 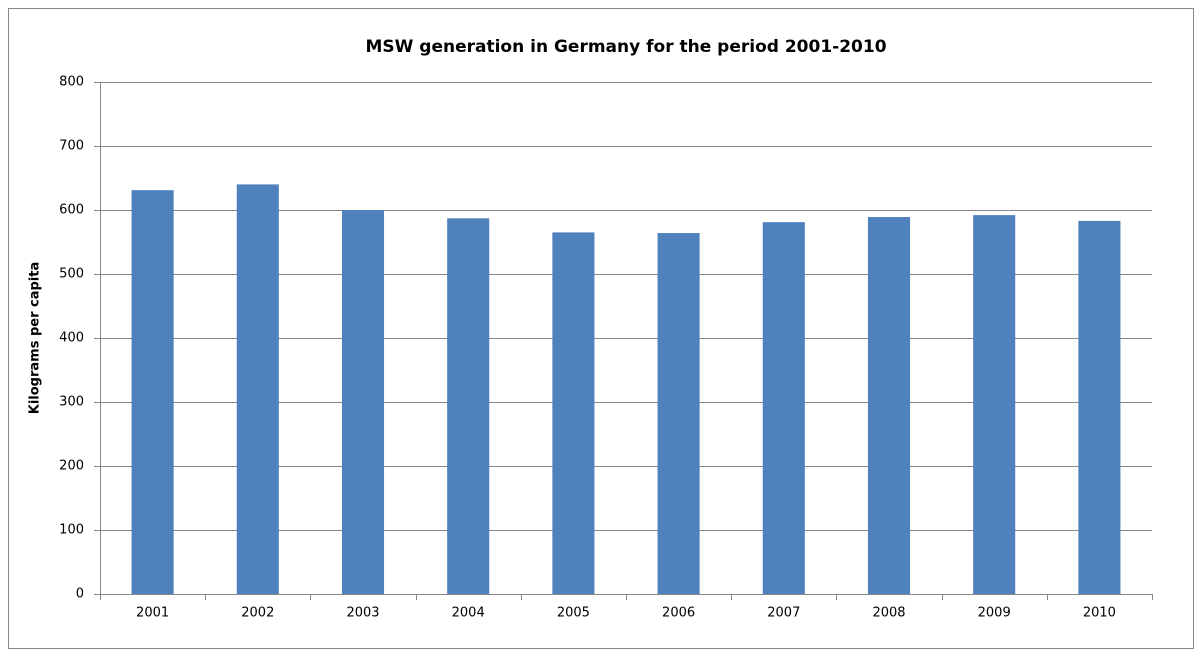 I want to click on x-tick-label: 2007, so click(x=783, y=613).